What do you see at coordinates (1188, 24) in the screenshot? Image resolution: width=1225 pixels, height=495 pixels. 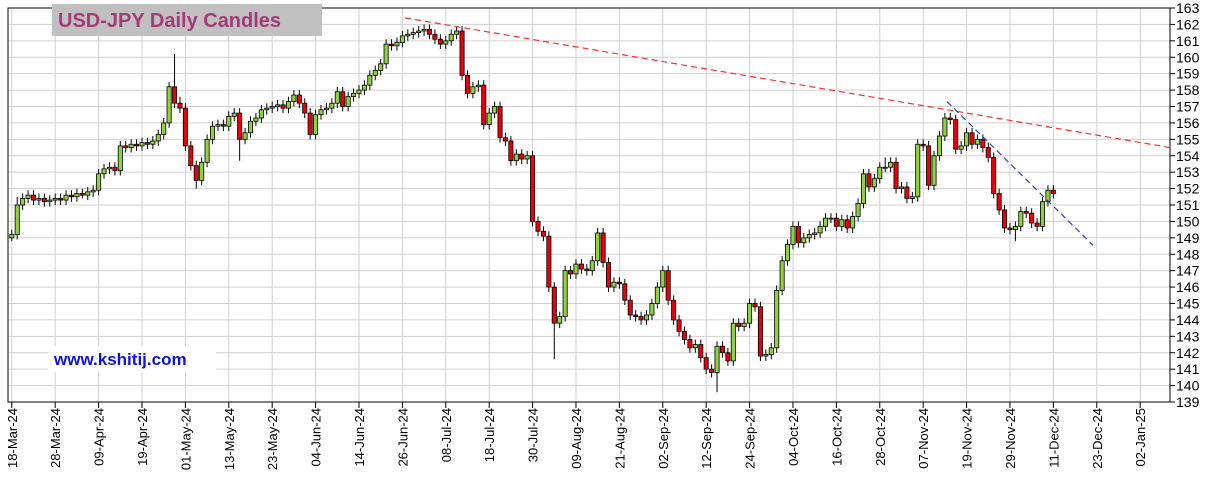 I see `y-tick-label: 162` at bounding box center [1188, 24].